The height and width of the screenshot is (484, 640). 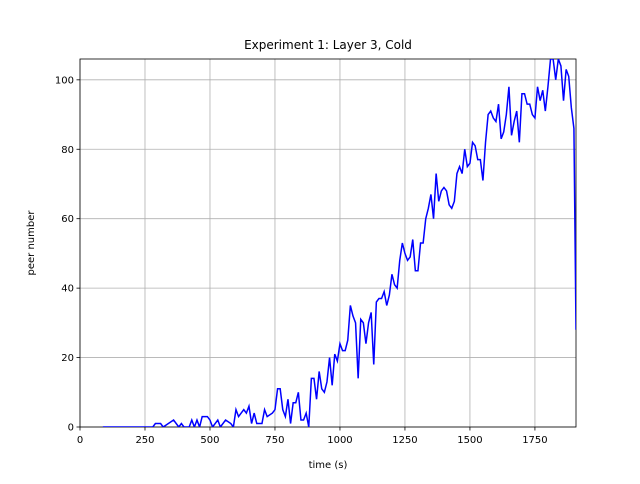 I want to click on y-tick-label: 80, so click(x=67, y=150).